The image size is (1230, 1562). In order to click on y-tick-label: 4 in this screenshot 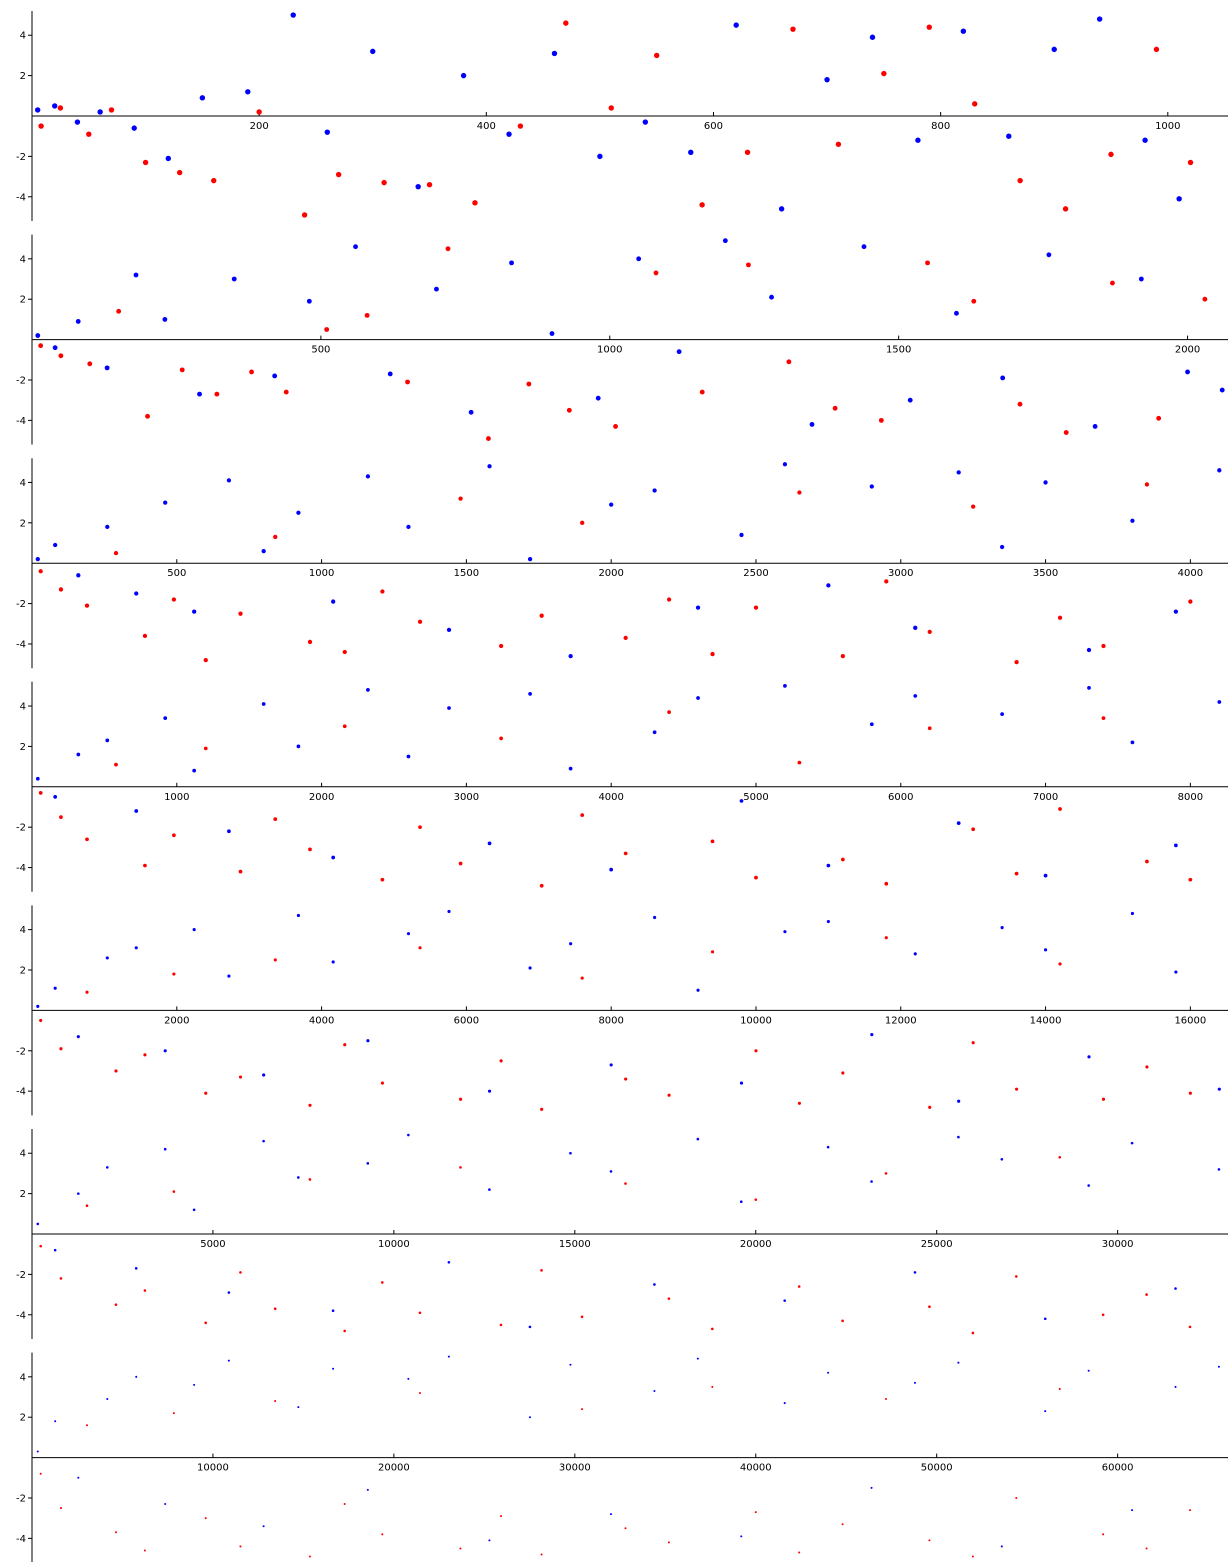, I will do `click(23, 36)`.